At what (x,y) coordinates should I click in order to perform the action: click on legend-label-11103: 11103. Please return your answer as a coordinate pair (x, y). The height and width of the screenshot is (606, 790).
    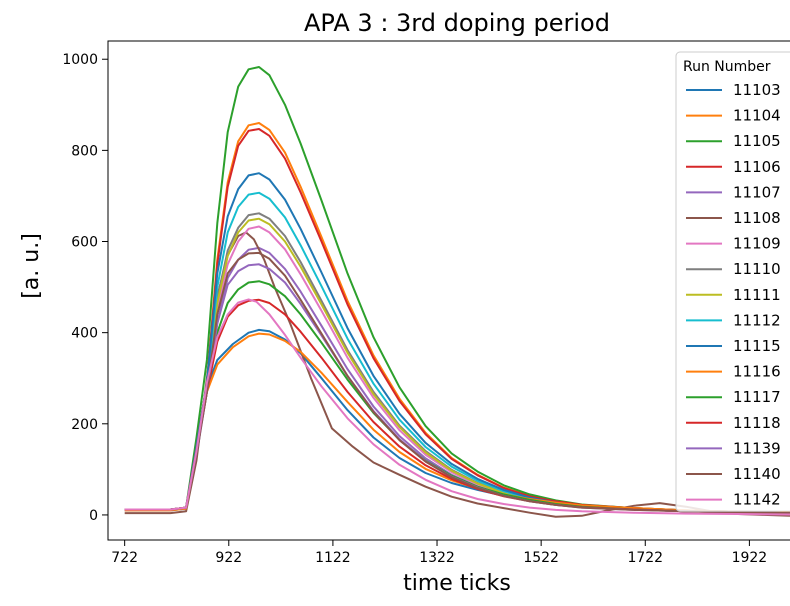
    Looking at the image, I should click on (757, 90).